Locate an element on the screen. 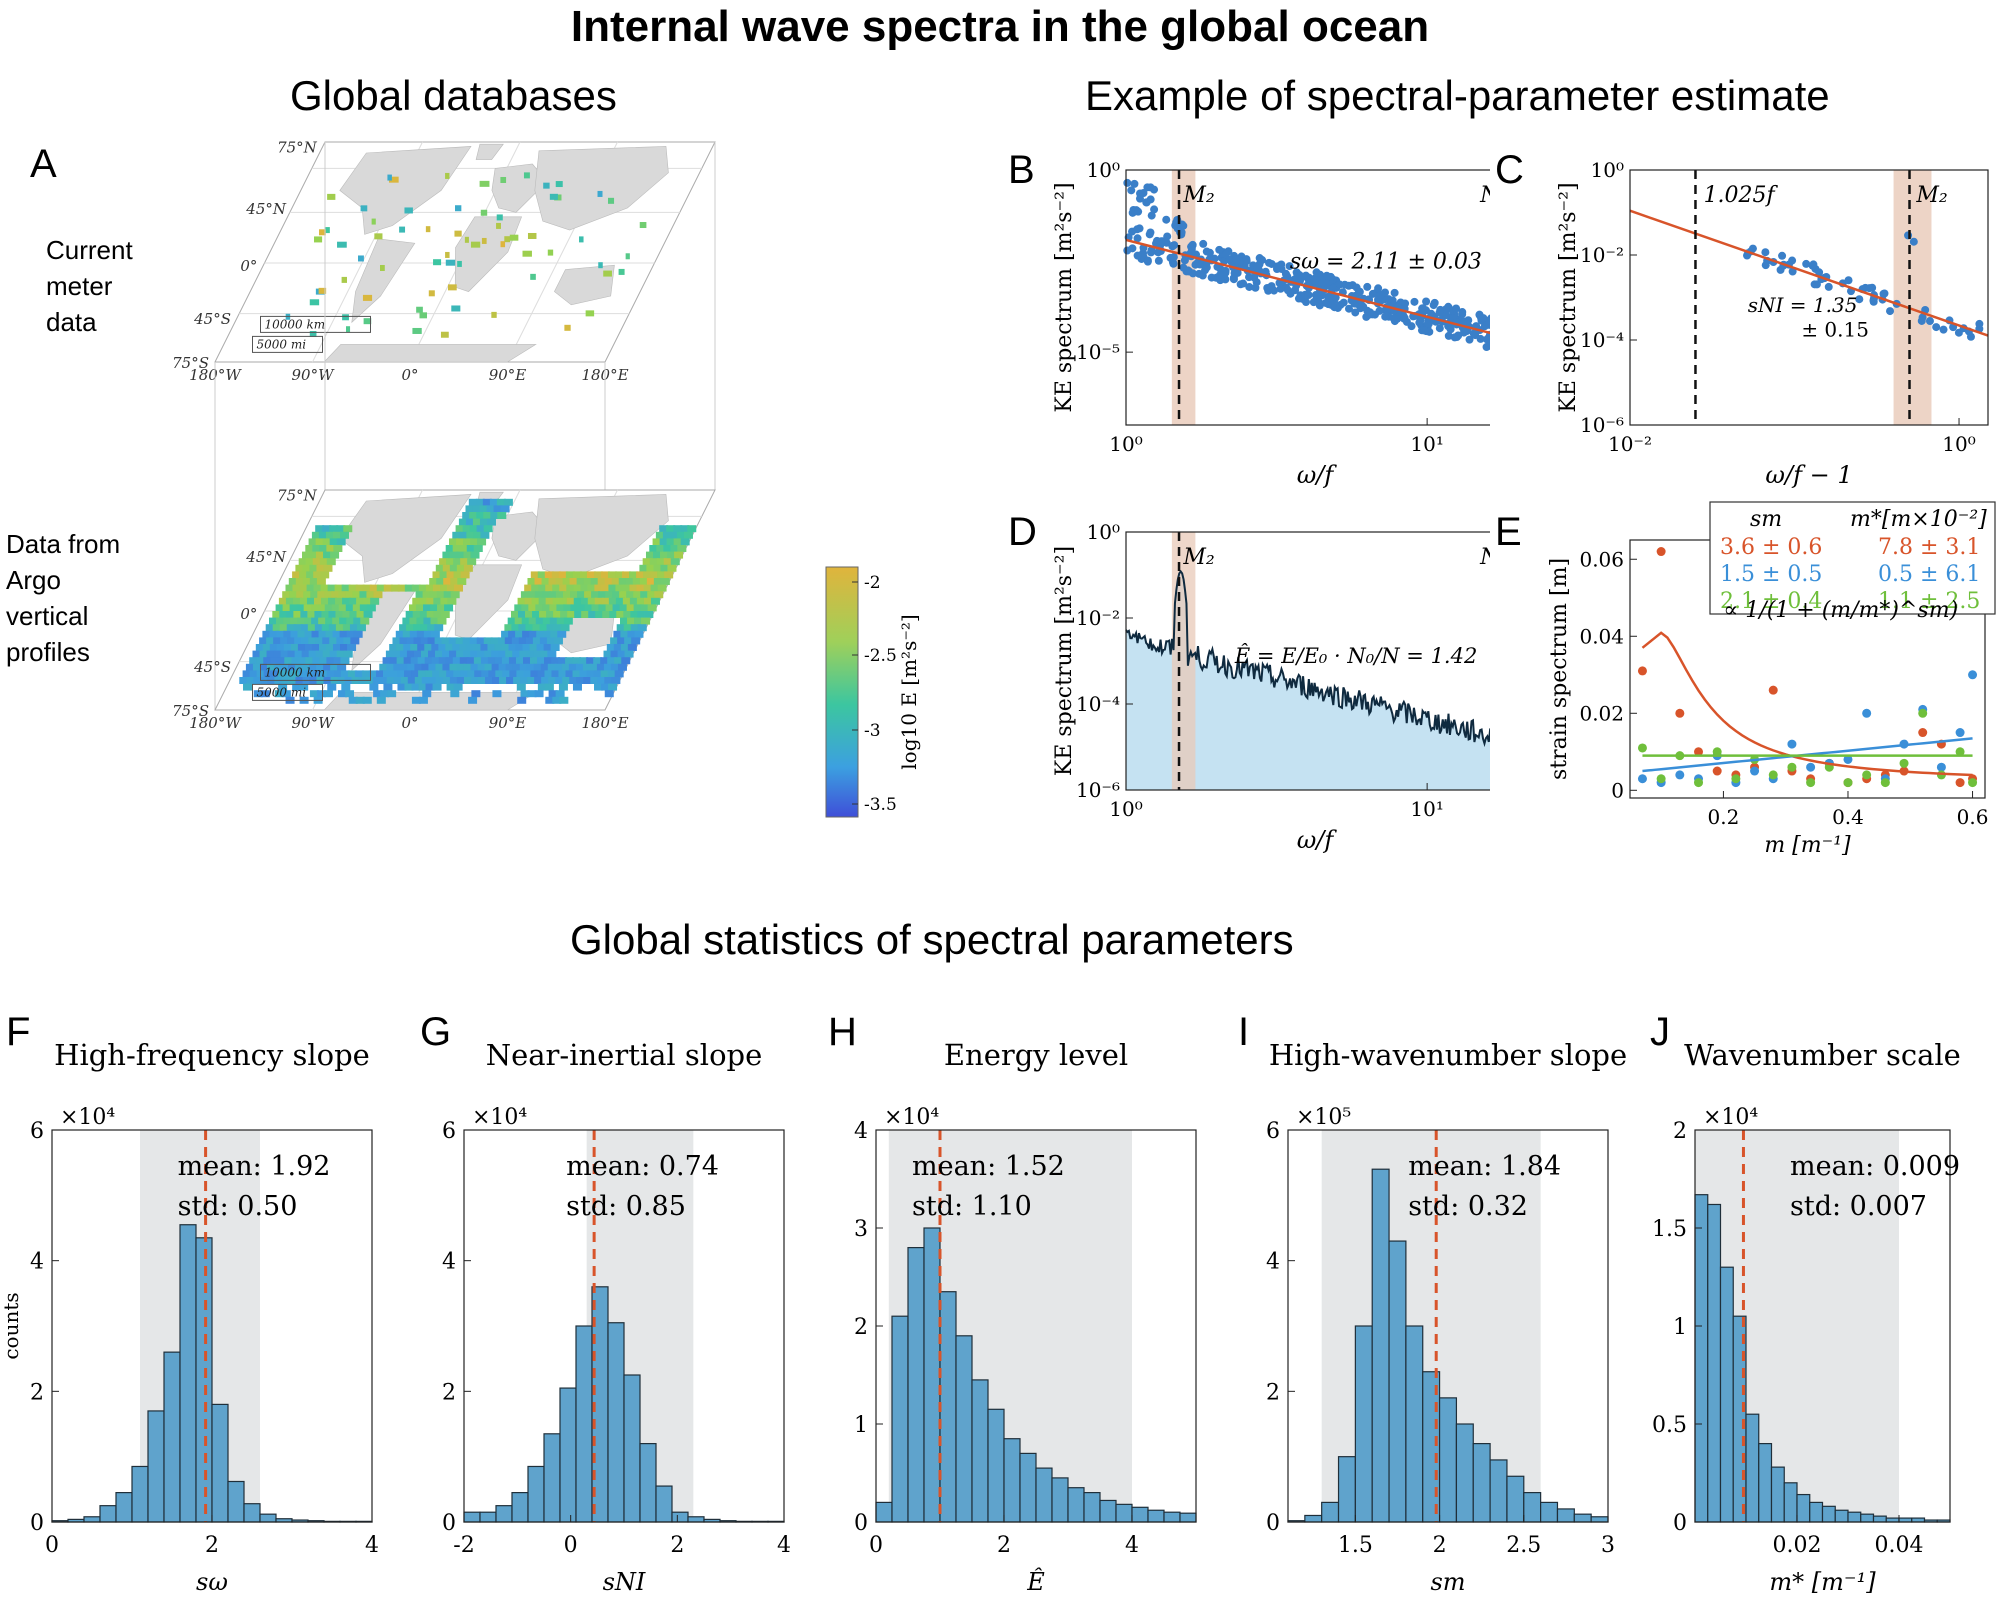 The width and height of the screenshot is (2000, 1605). y-tick-label: 1 is located at coordinates (1680, 1327).